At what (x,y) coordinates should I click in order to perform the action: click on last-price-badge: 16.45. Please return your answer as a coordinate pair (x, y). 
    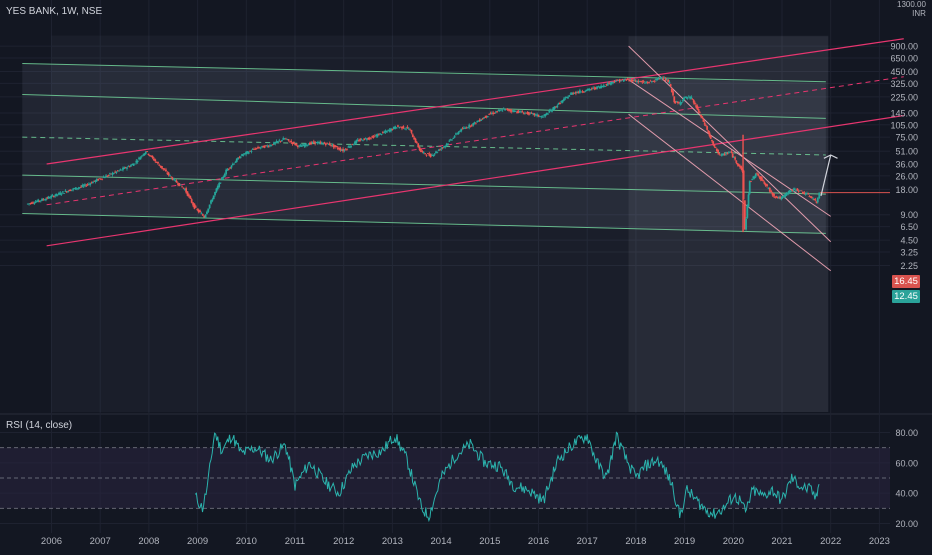
    Looking at the image, I should click on (906, 281).